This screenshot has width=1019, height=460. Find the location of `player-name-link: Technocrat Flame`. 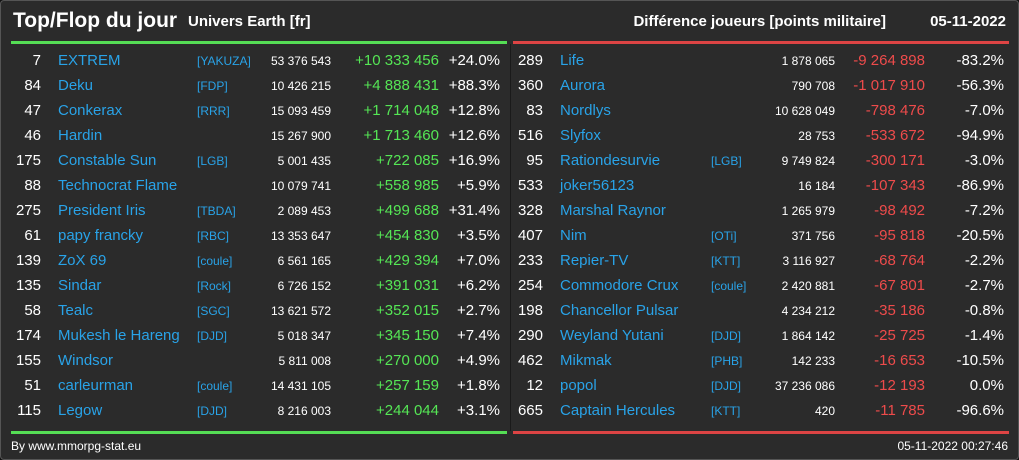

player-name-link: Technocrat Flame is located at coordinates (118, 185).